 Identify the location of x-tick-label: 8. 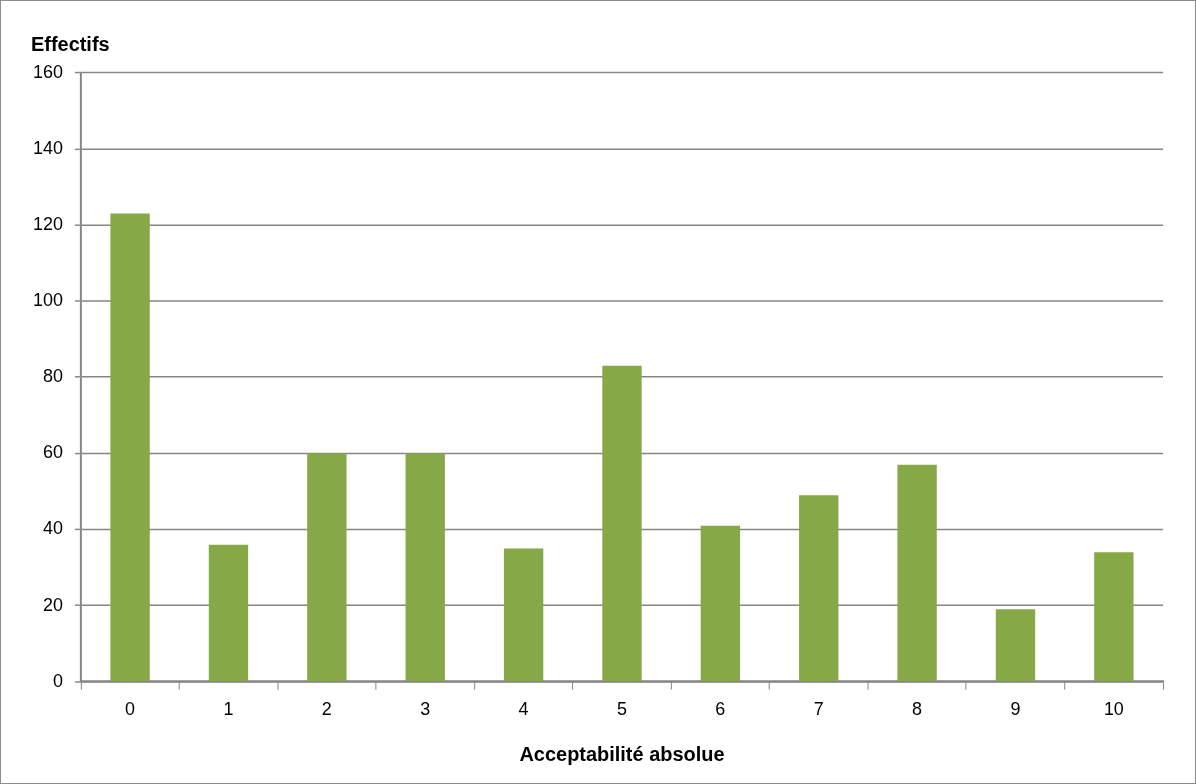
(917, 709).